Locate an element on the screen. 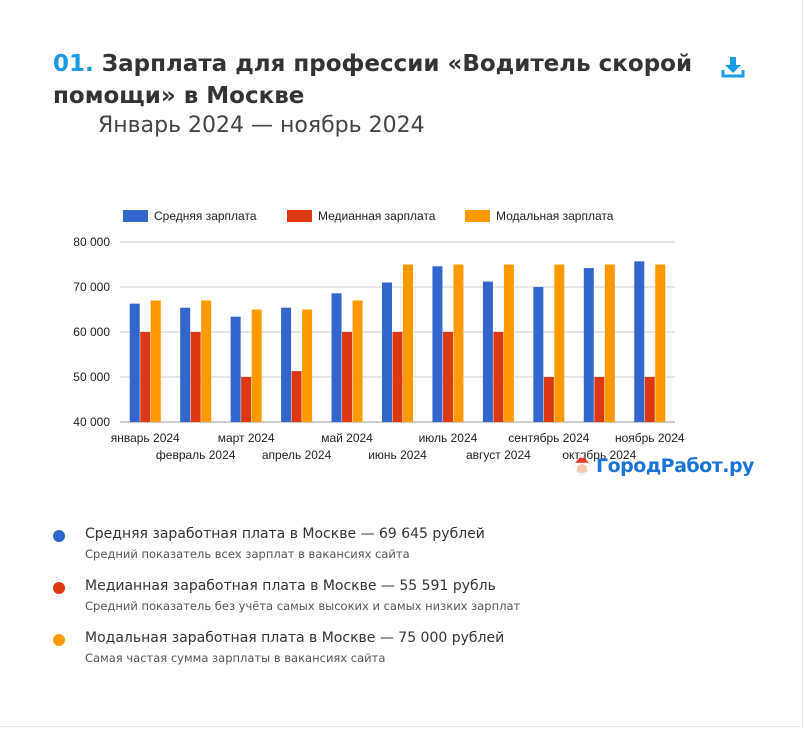 The image size is (805, 729). y-tick-label: 70 000 is located at coordinates (91, 287).